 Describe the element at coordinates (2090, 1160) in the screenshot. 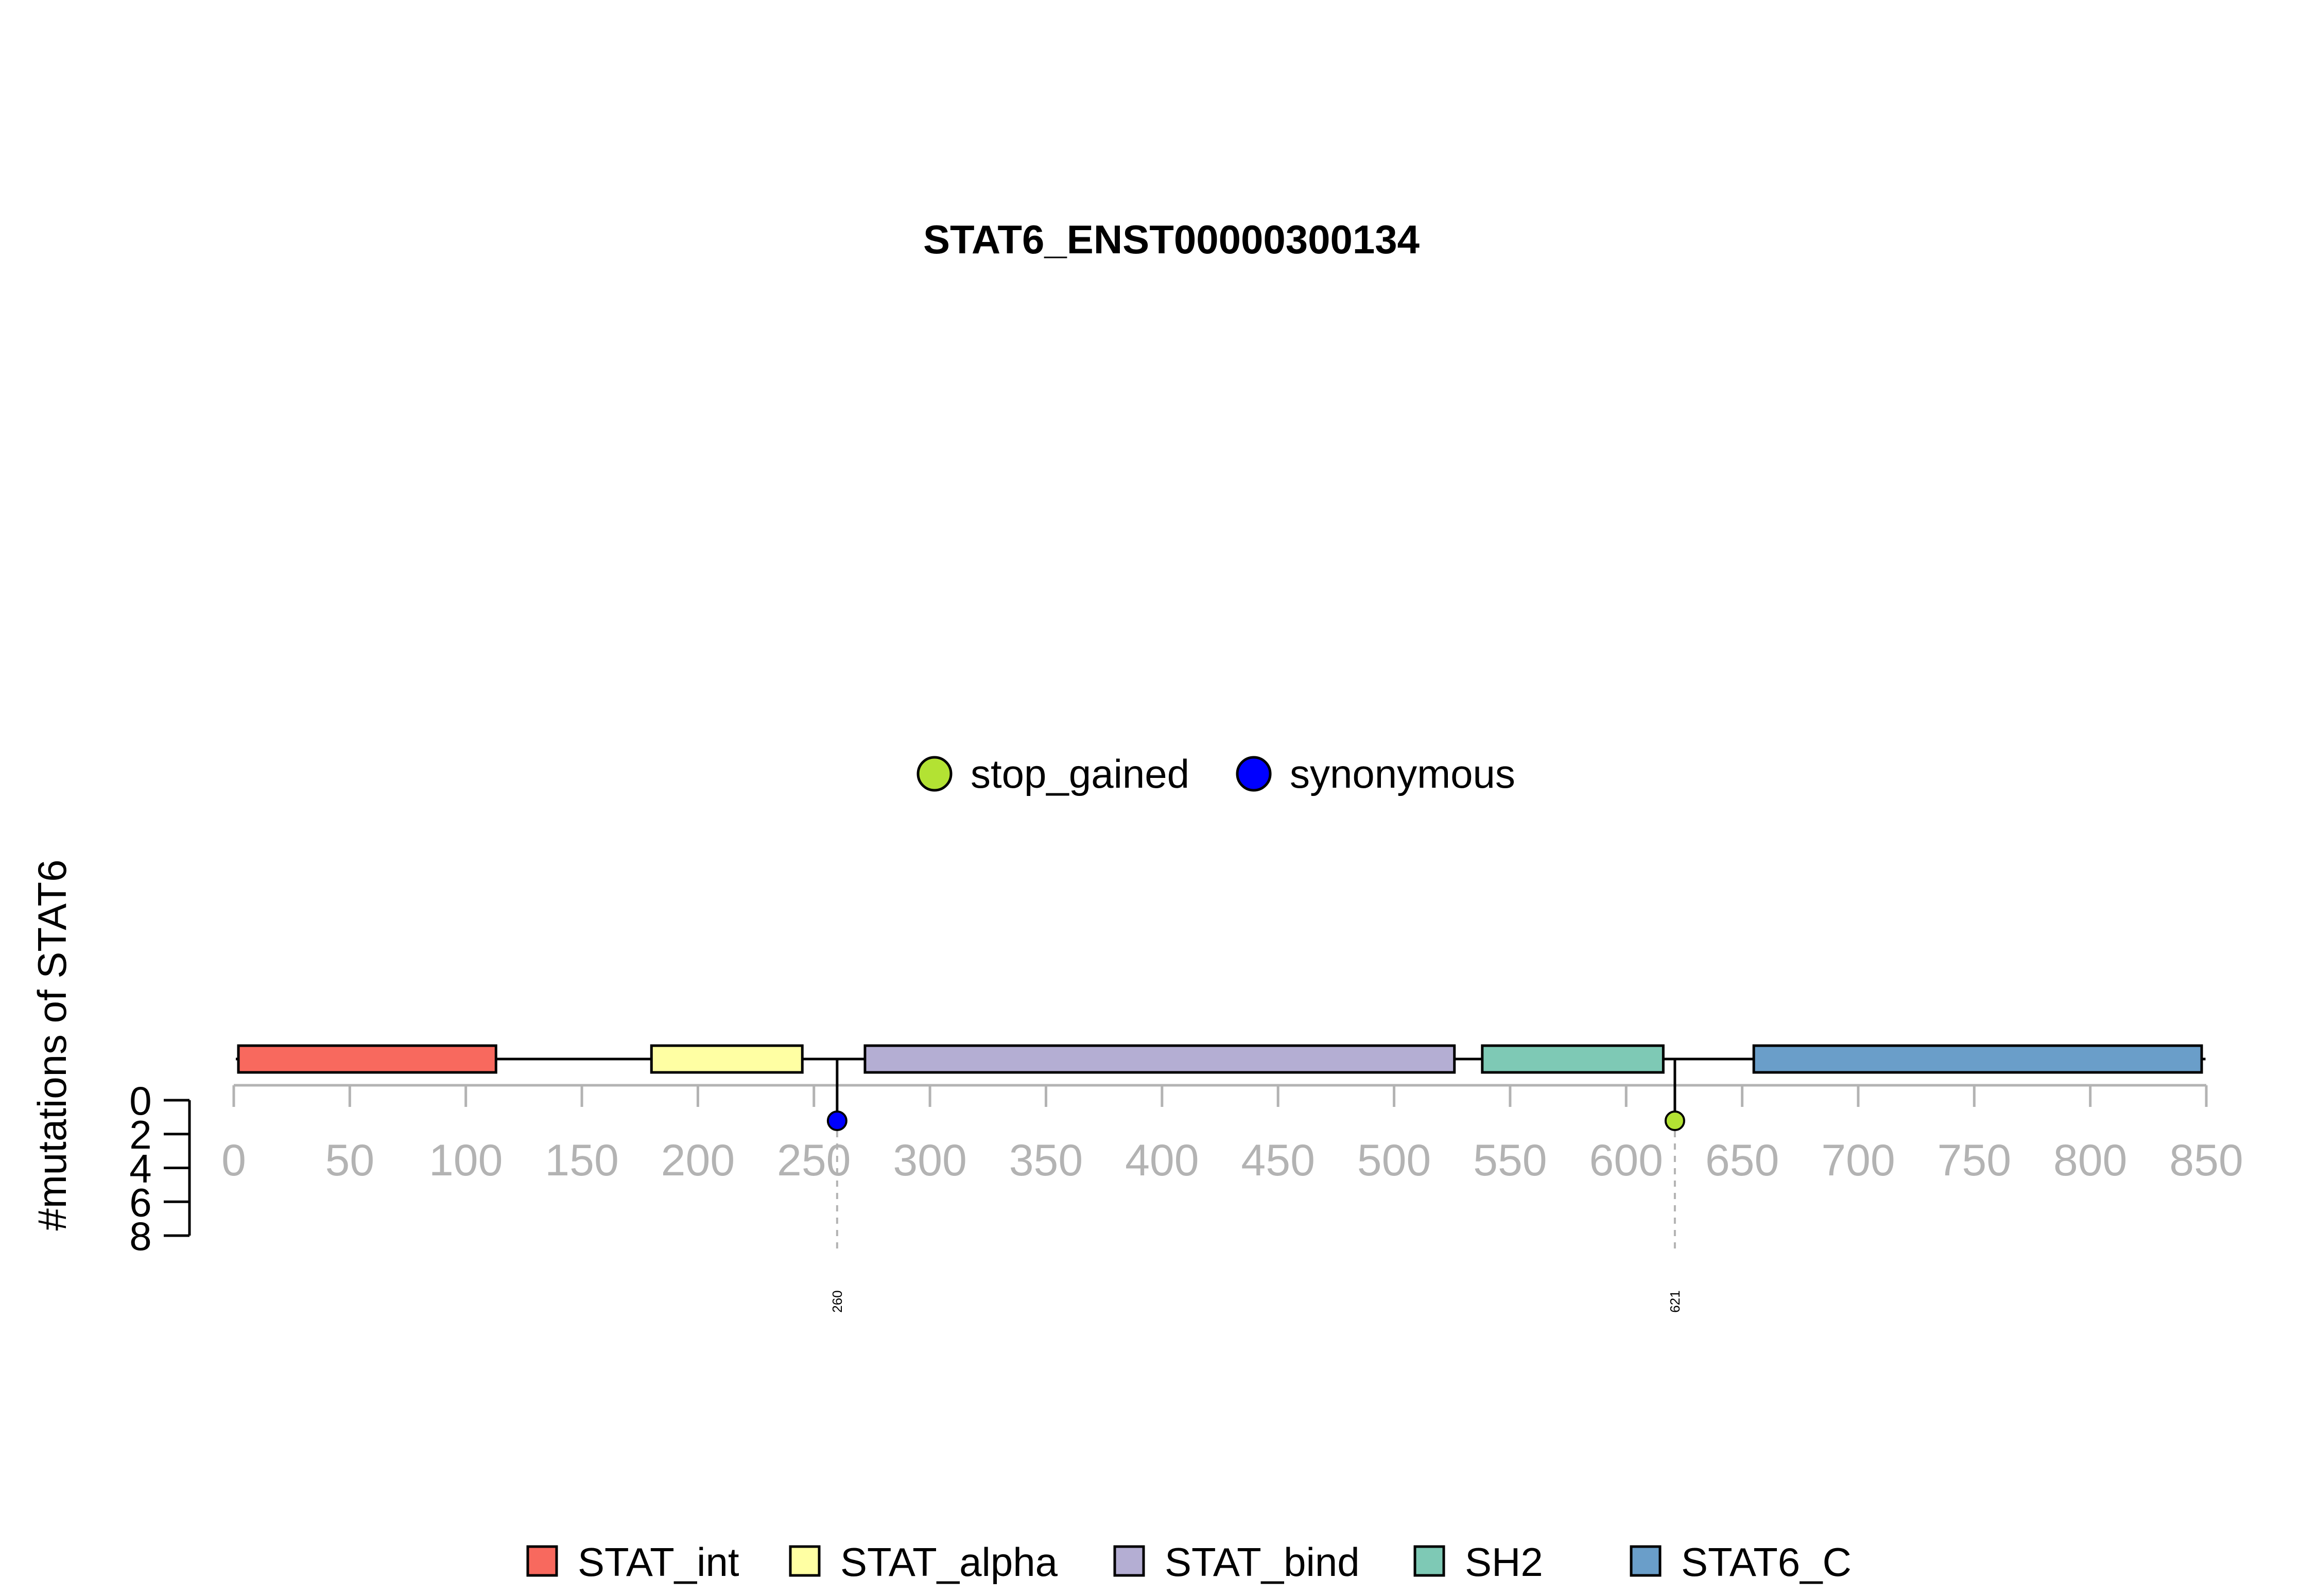

I see `x-tick-label: 800` at that location.